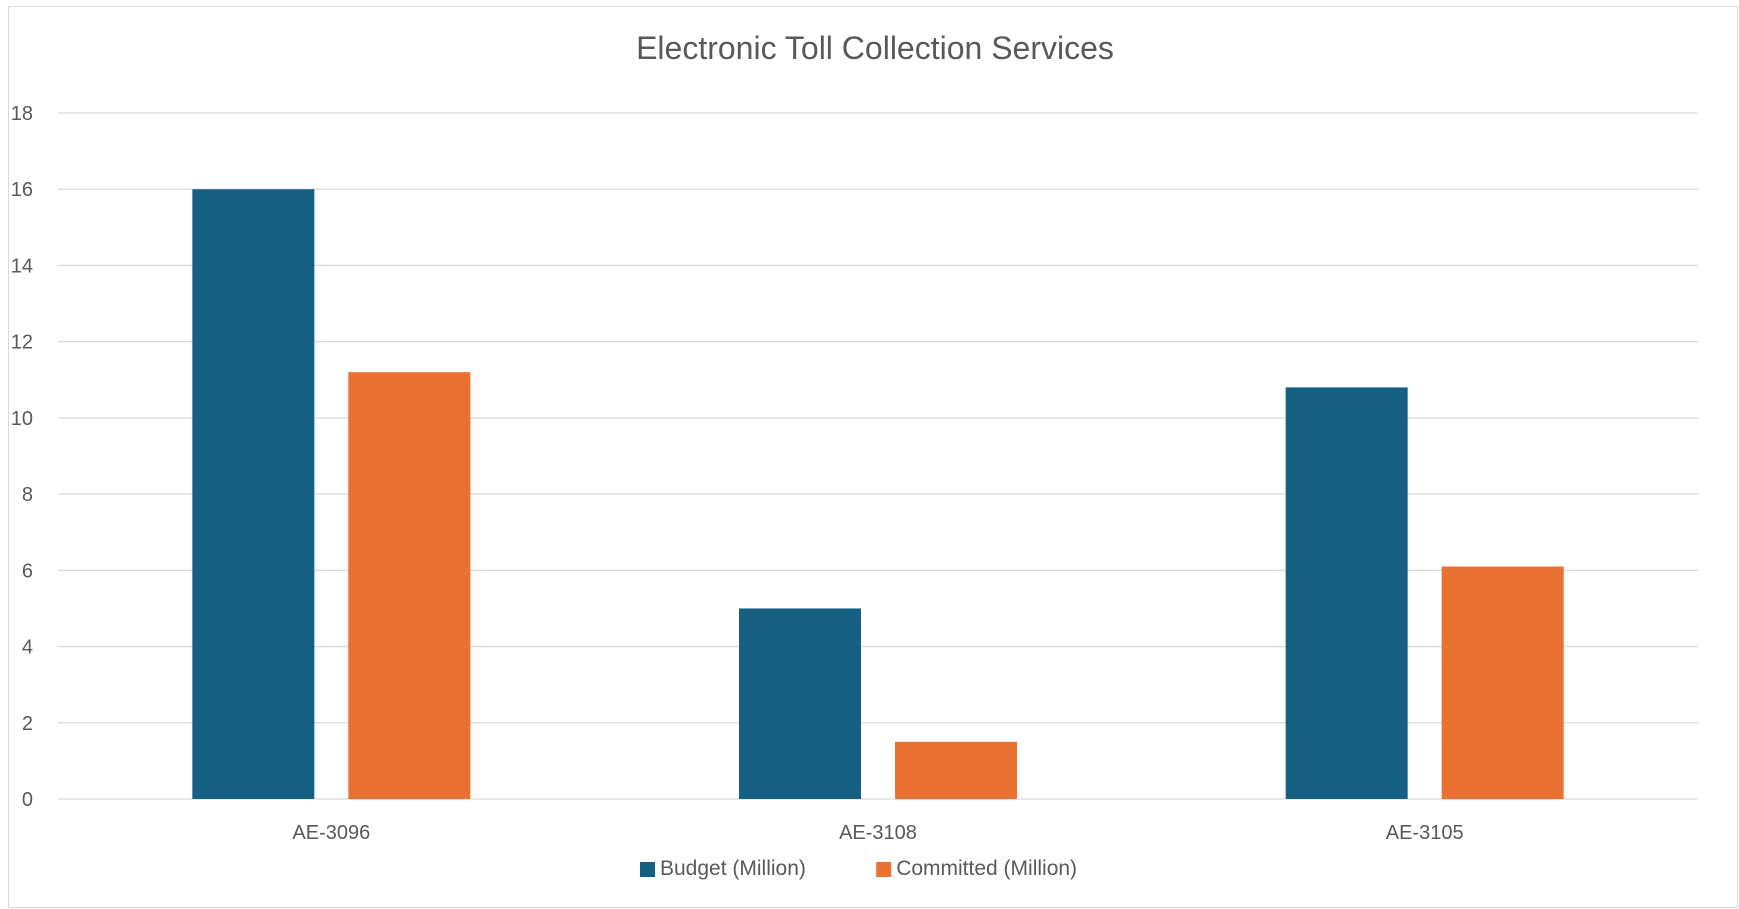  Describe the element at coordinates (27, 800) in the screenshot. I see `y-tick-label: 0` at that location.